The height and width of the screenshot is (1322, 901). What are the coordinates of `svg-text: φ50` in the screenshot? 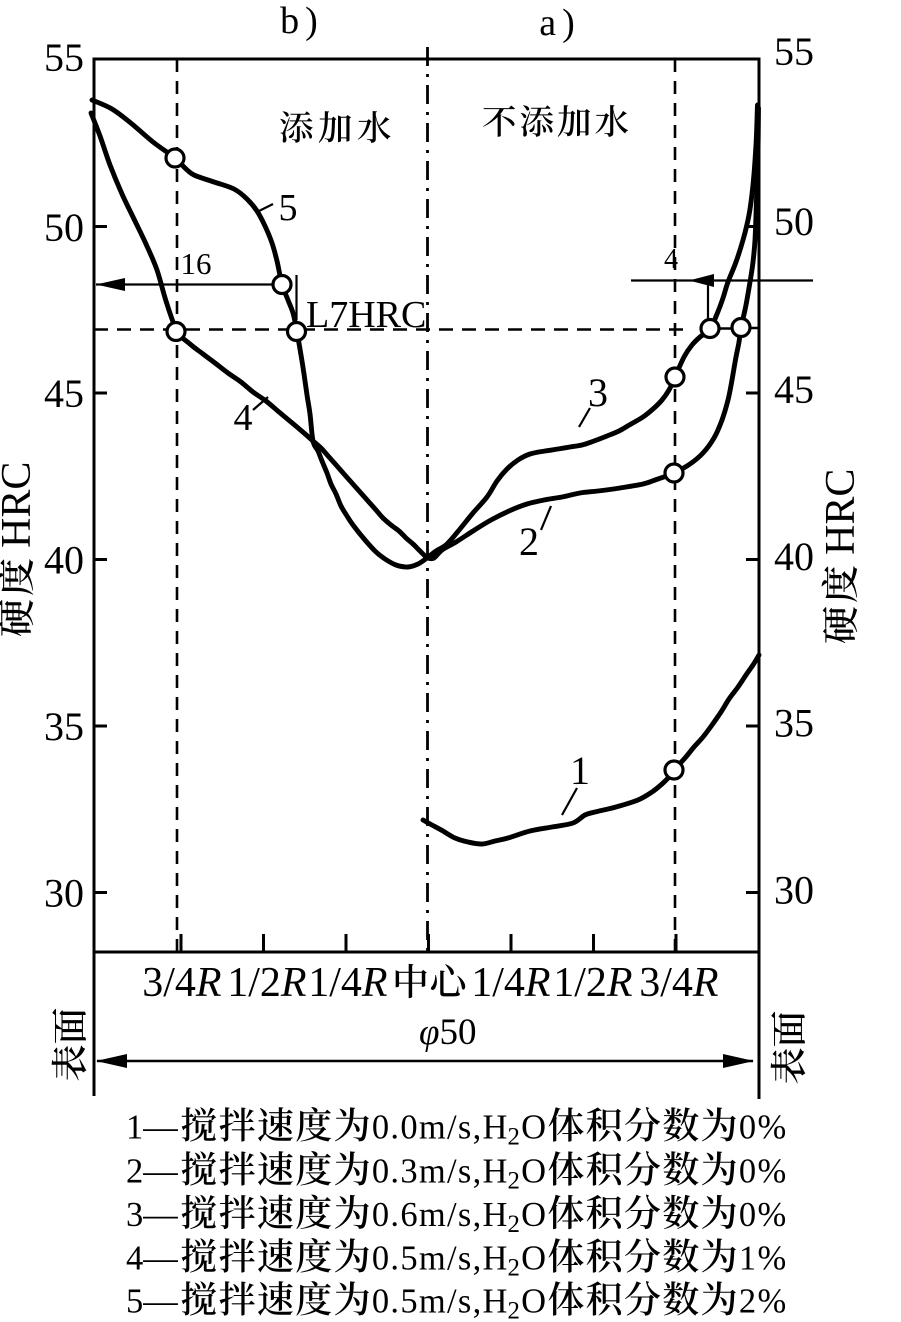 It's located at (447, 1032).